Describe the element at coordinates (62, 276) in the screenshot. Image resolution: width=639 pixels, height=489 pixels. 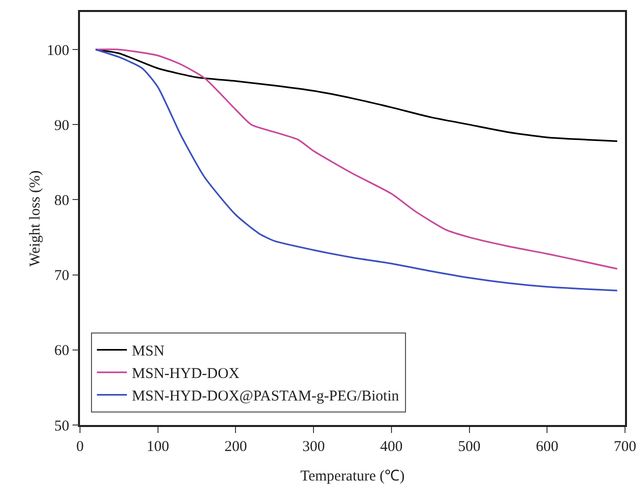
I see `y-tick-label: 70` at that location.